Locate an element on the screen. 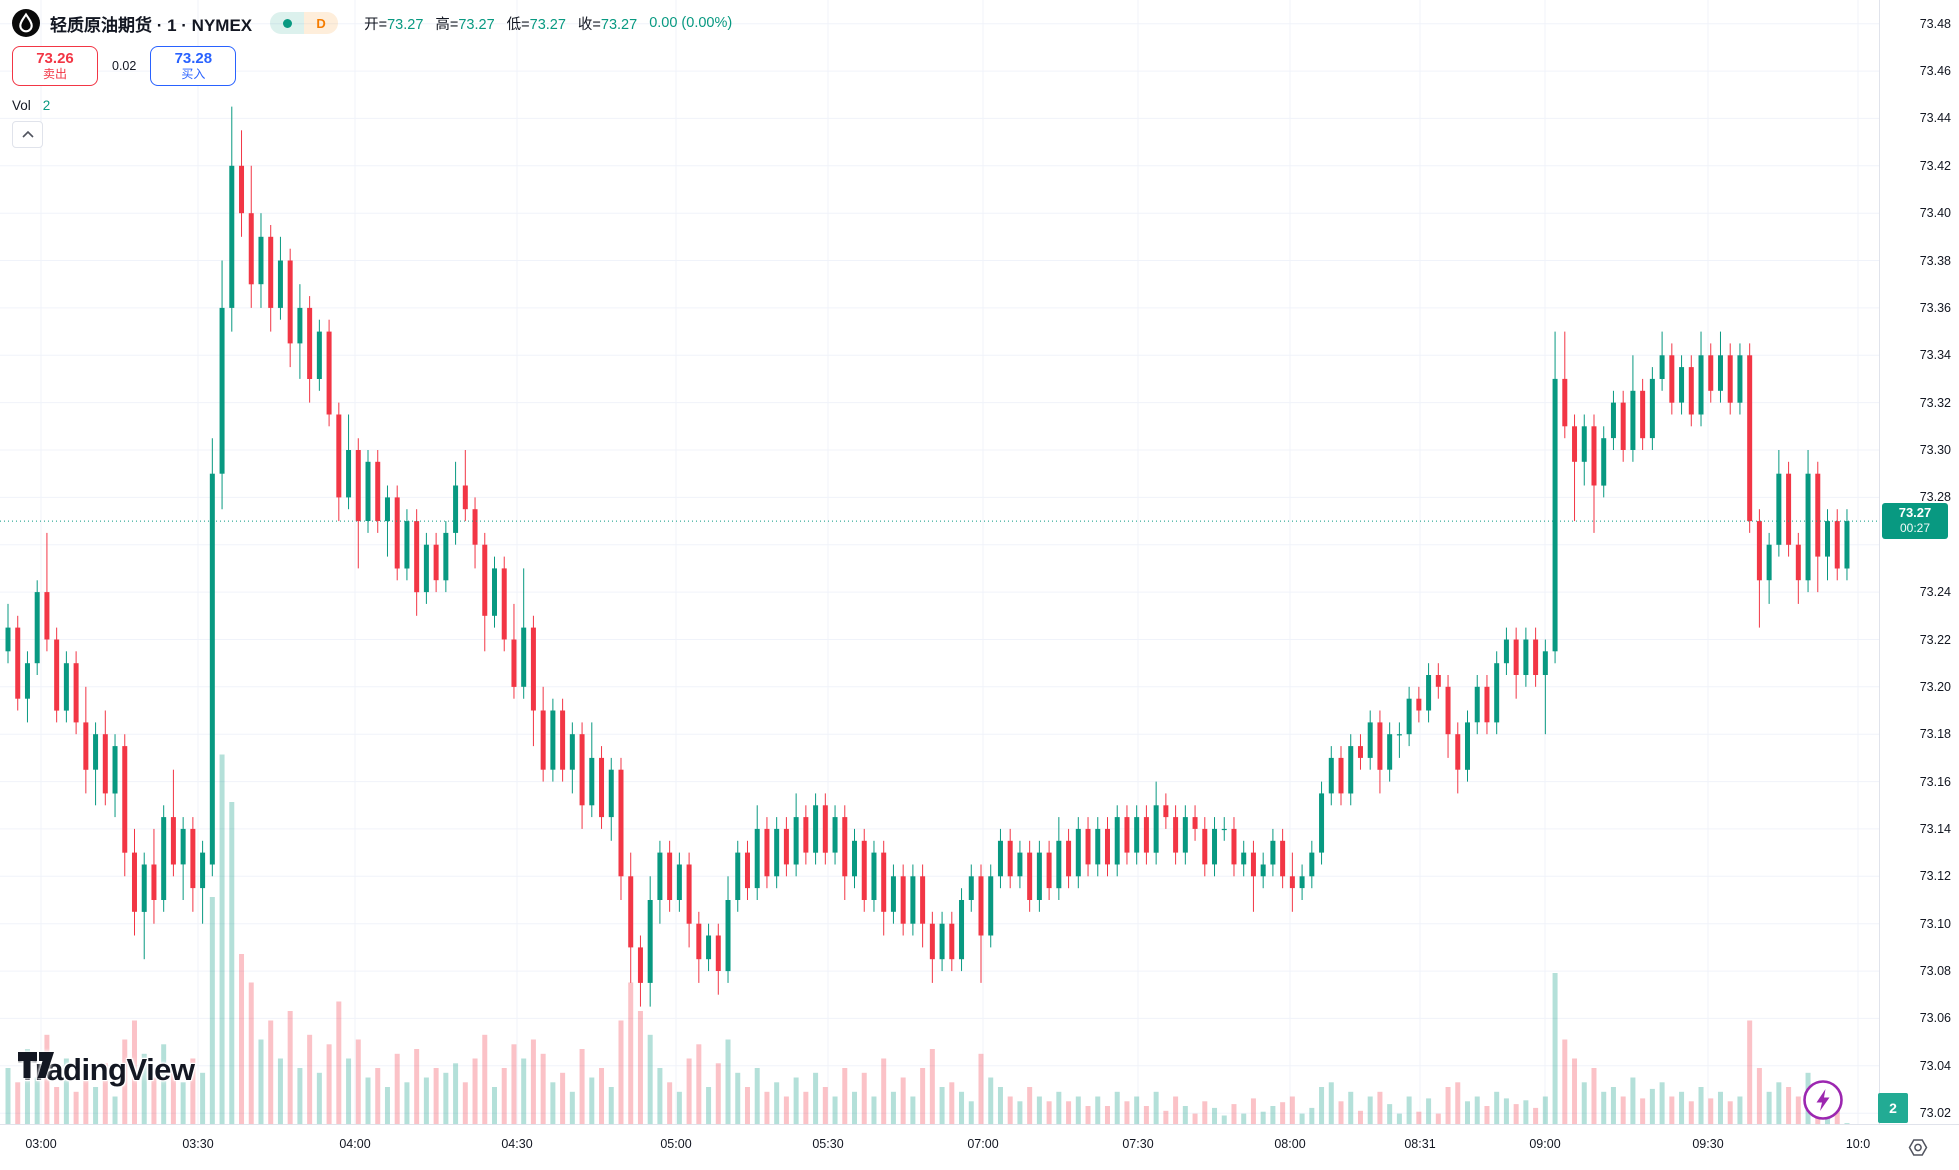  price-axis-label: 73.44 is located at coordinates (1935, 118).